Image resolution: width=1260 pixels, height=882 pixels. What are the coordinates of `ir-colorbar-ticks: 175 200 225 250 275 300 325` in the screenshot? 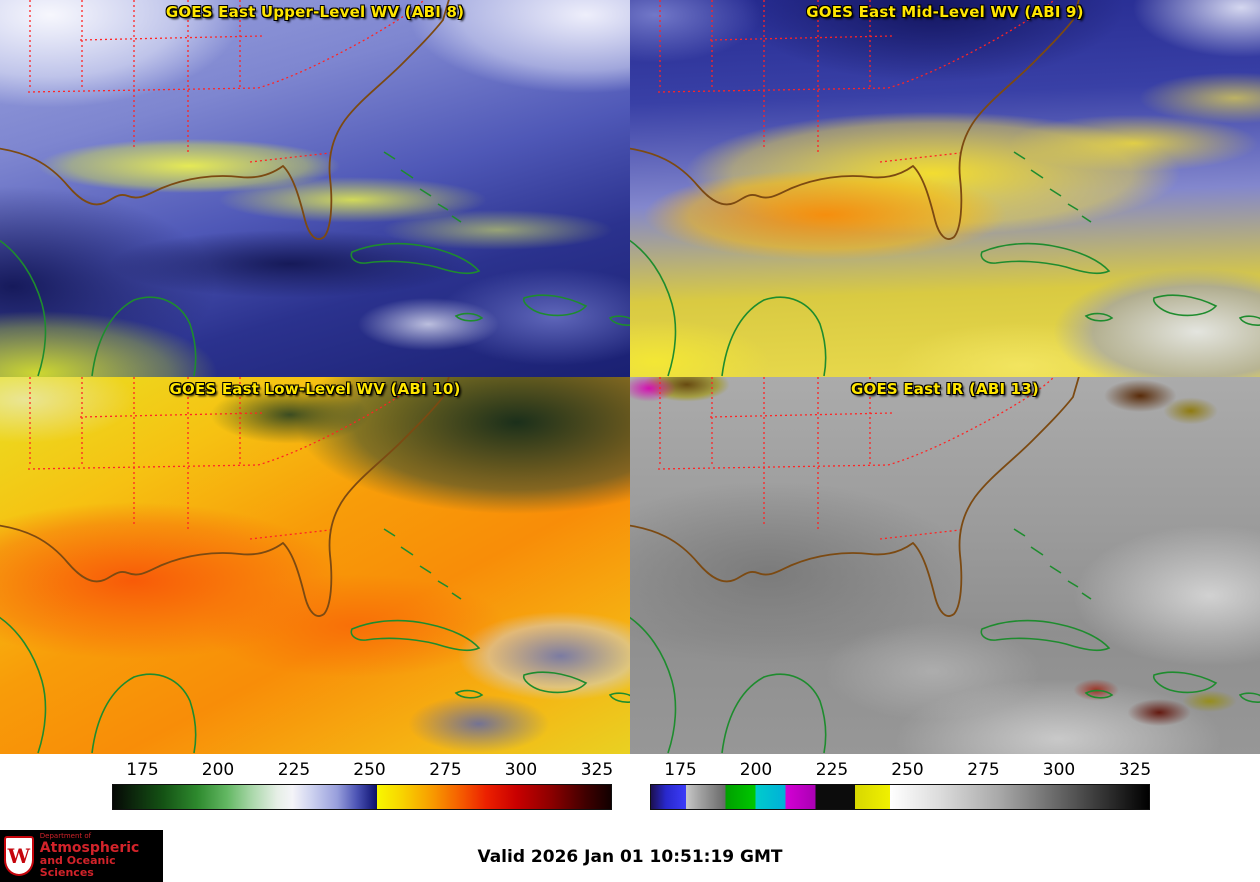 It's located at (901, 771).